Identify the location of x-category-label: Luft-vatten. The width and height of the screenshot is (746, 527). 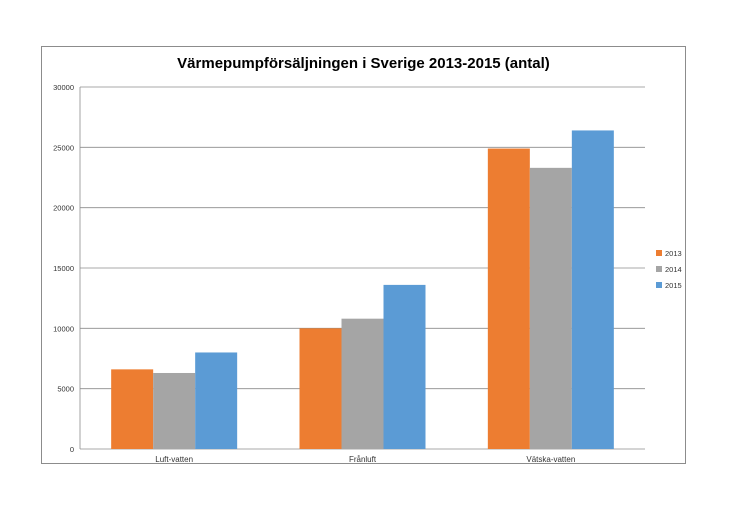
(174, 459).